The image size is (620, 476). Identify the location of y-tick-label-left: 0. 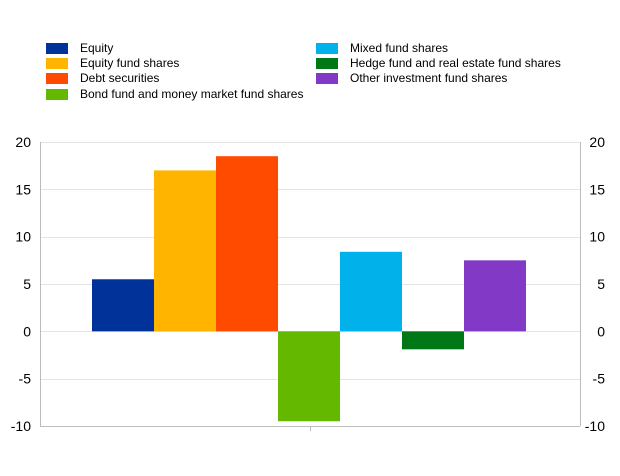
(27, 331).